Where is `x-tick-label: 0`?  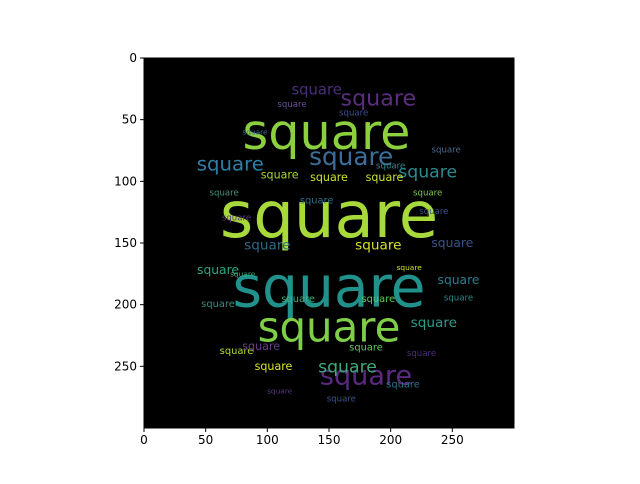 x-tick-label: 0 is located at coordinates (144, 440).